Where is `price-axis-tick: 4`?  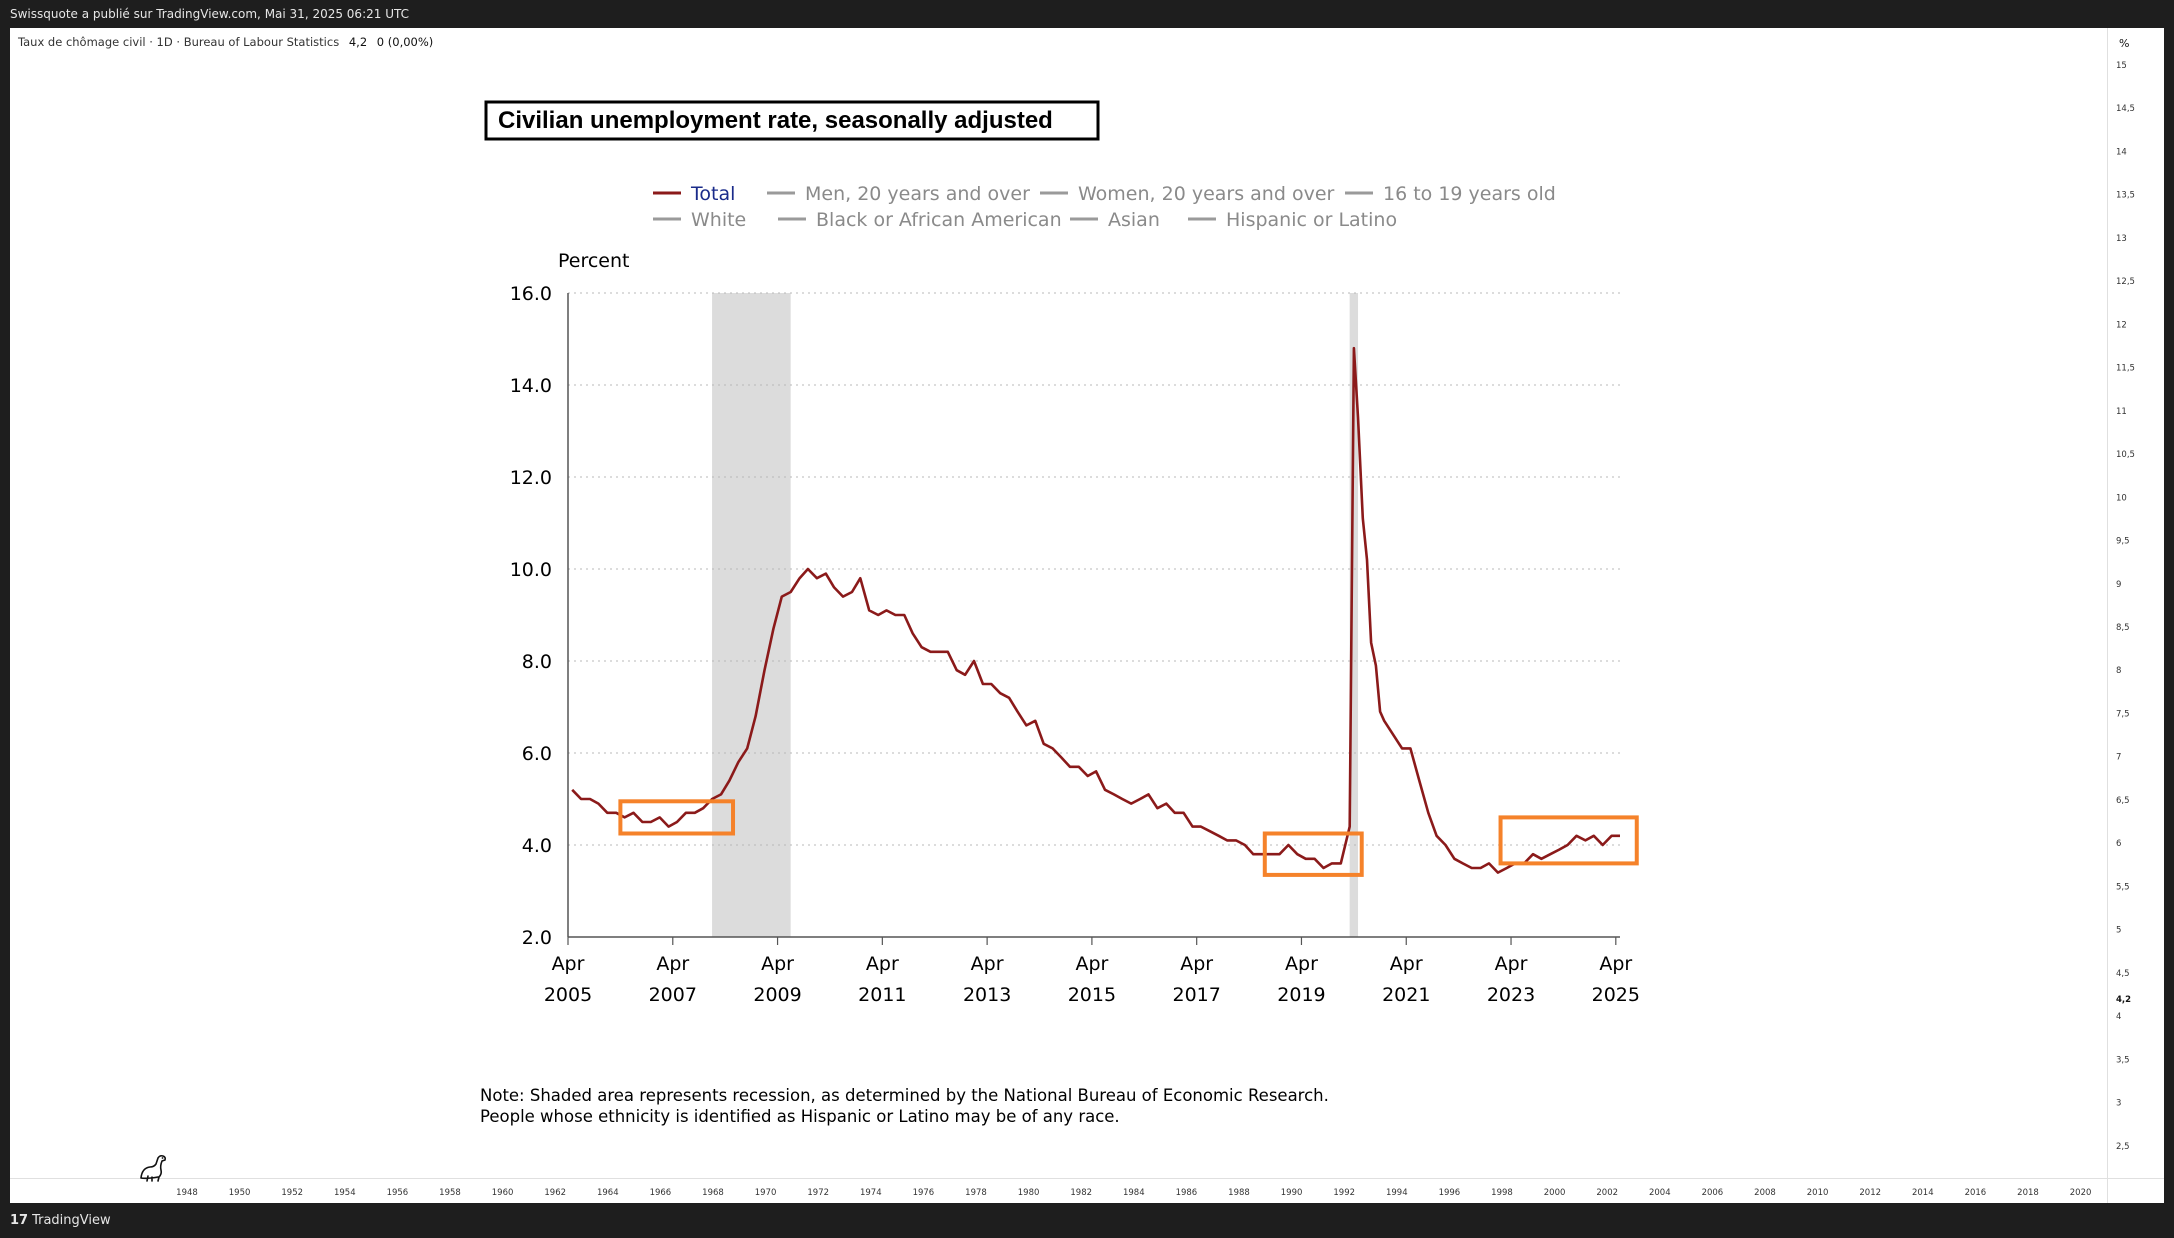 price-axis-tick: 4 is located at coordinates (2118, 1017).